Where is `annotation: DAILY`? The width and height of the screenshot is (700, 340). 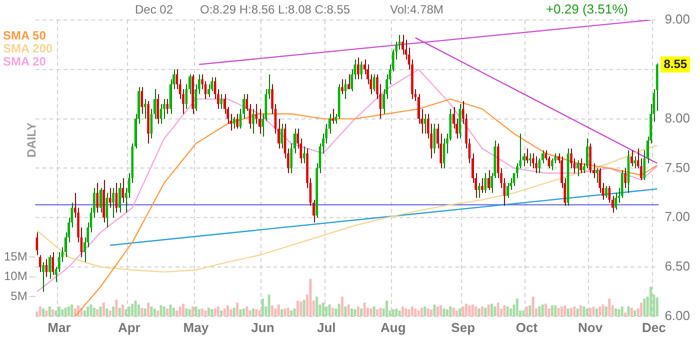
annotation: DAILY is located at coordinates (31, 140).